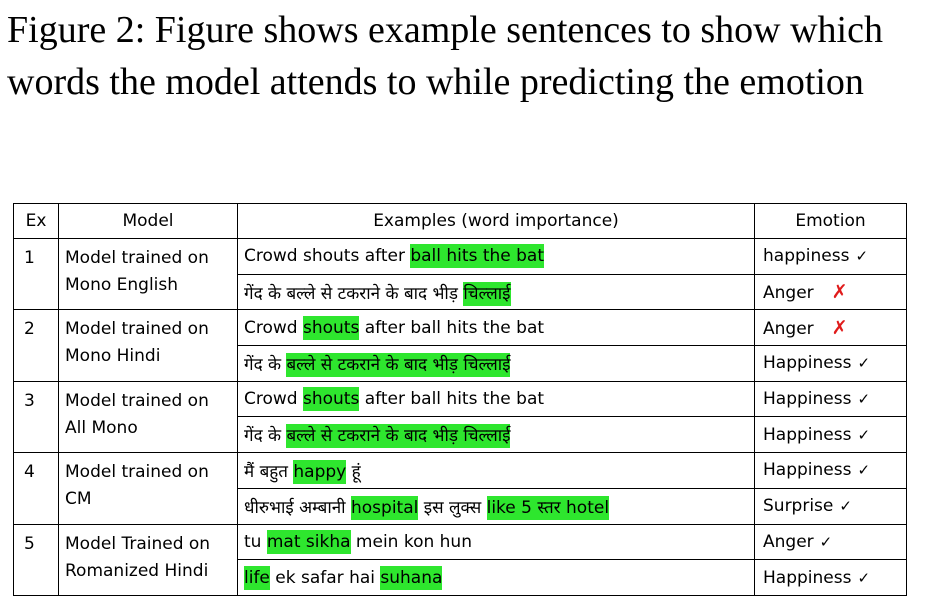 Image resolution: width=934 pixels, height=598 pixels. What do you see at coordinates (327, 256) in the screenshot?
I see `sentence-text: Crowd shouts after` at bounding box center [327, 256].